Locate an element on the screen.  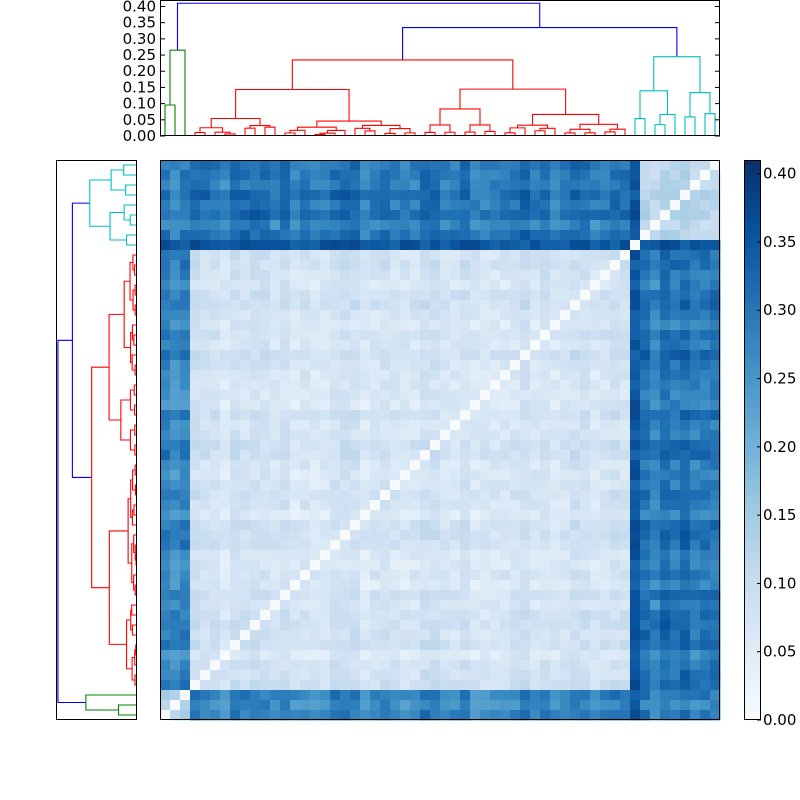
dendrogram-link is located at coordinates (100, 477).